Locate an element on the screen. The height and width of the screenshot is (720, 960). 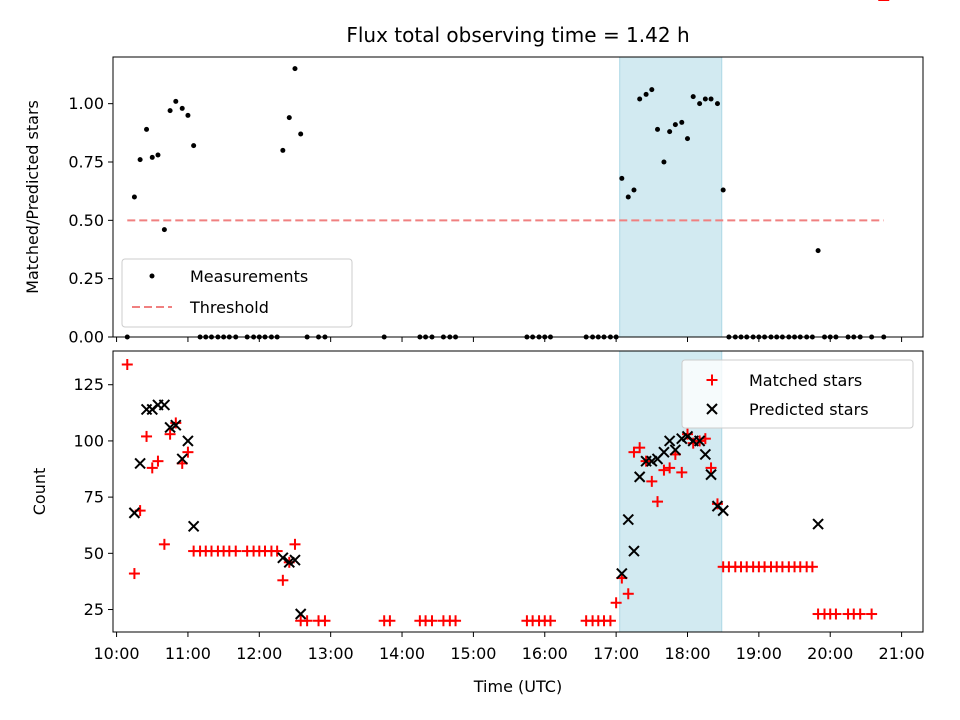
x-tick-label: 13:00 is located at coordinates (331, 653).